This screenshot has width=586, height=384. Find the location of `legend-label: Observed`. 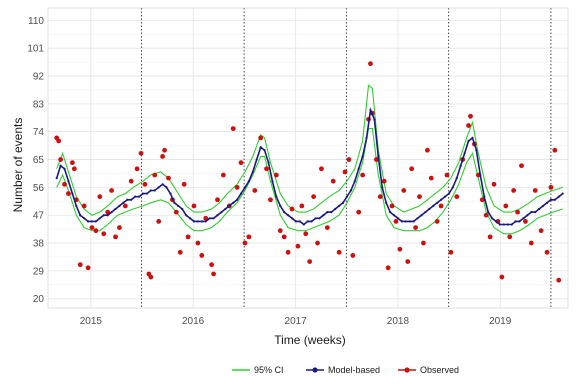

legend-label: Observed is located at coordinates (439, 370).